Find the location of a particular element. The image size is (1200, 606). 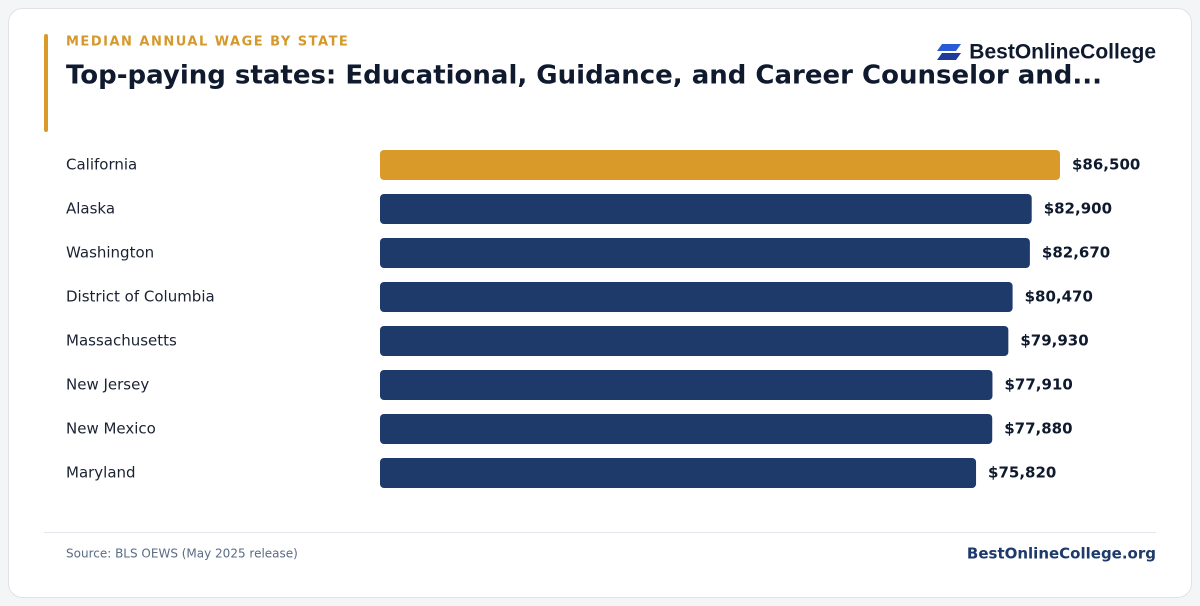

category-label: Maryland is located at coordinates (101, 473).